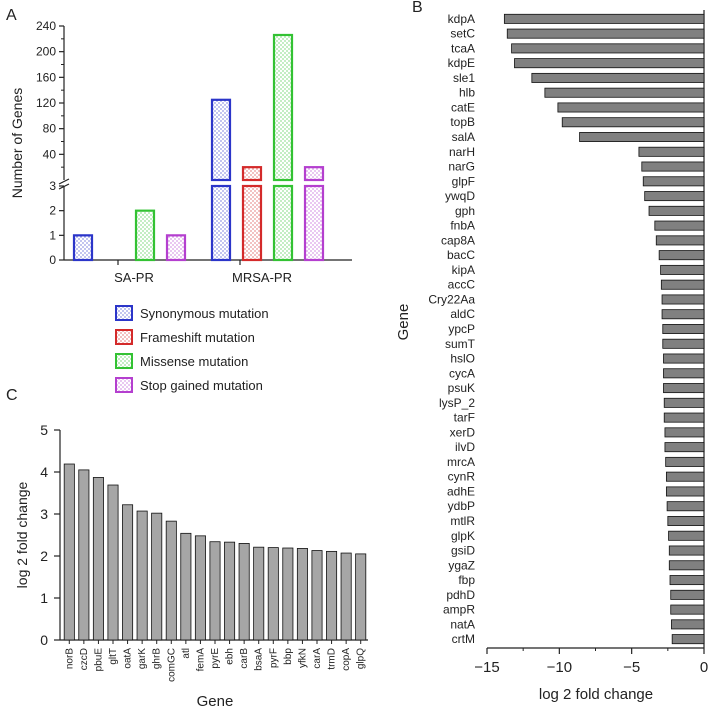 The image size is (708, 710). Describe the element at coordinates (460, 344) in the screenshot. I see `panel-b-gene-label: sumT` at that location.